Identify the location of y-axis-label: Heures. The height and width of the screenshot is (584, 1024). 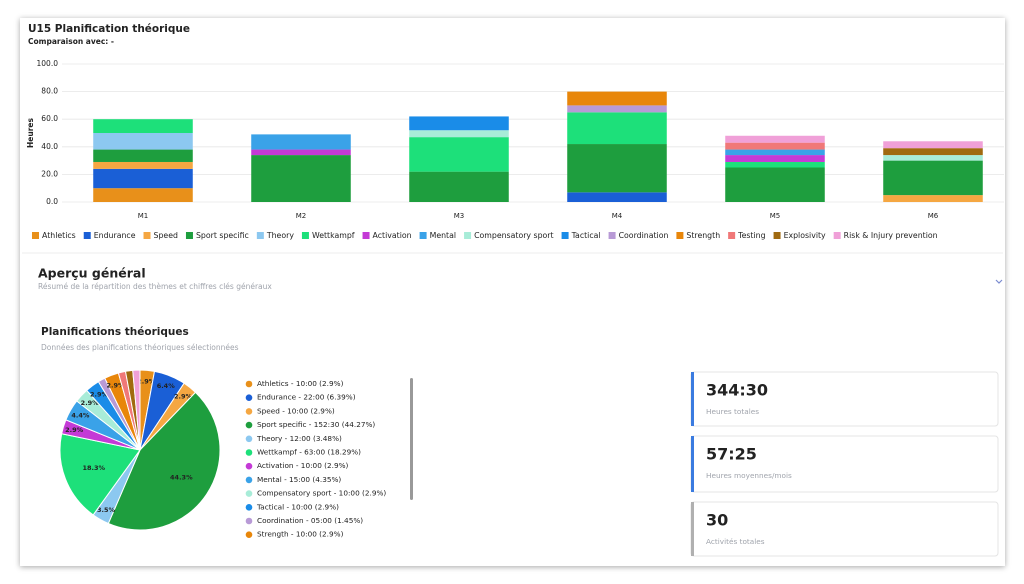
(30, 132).